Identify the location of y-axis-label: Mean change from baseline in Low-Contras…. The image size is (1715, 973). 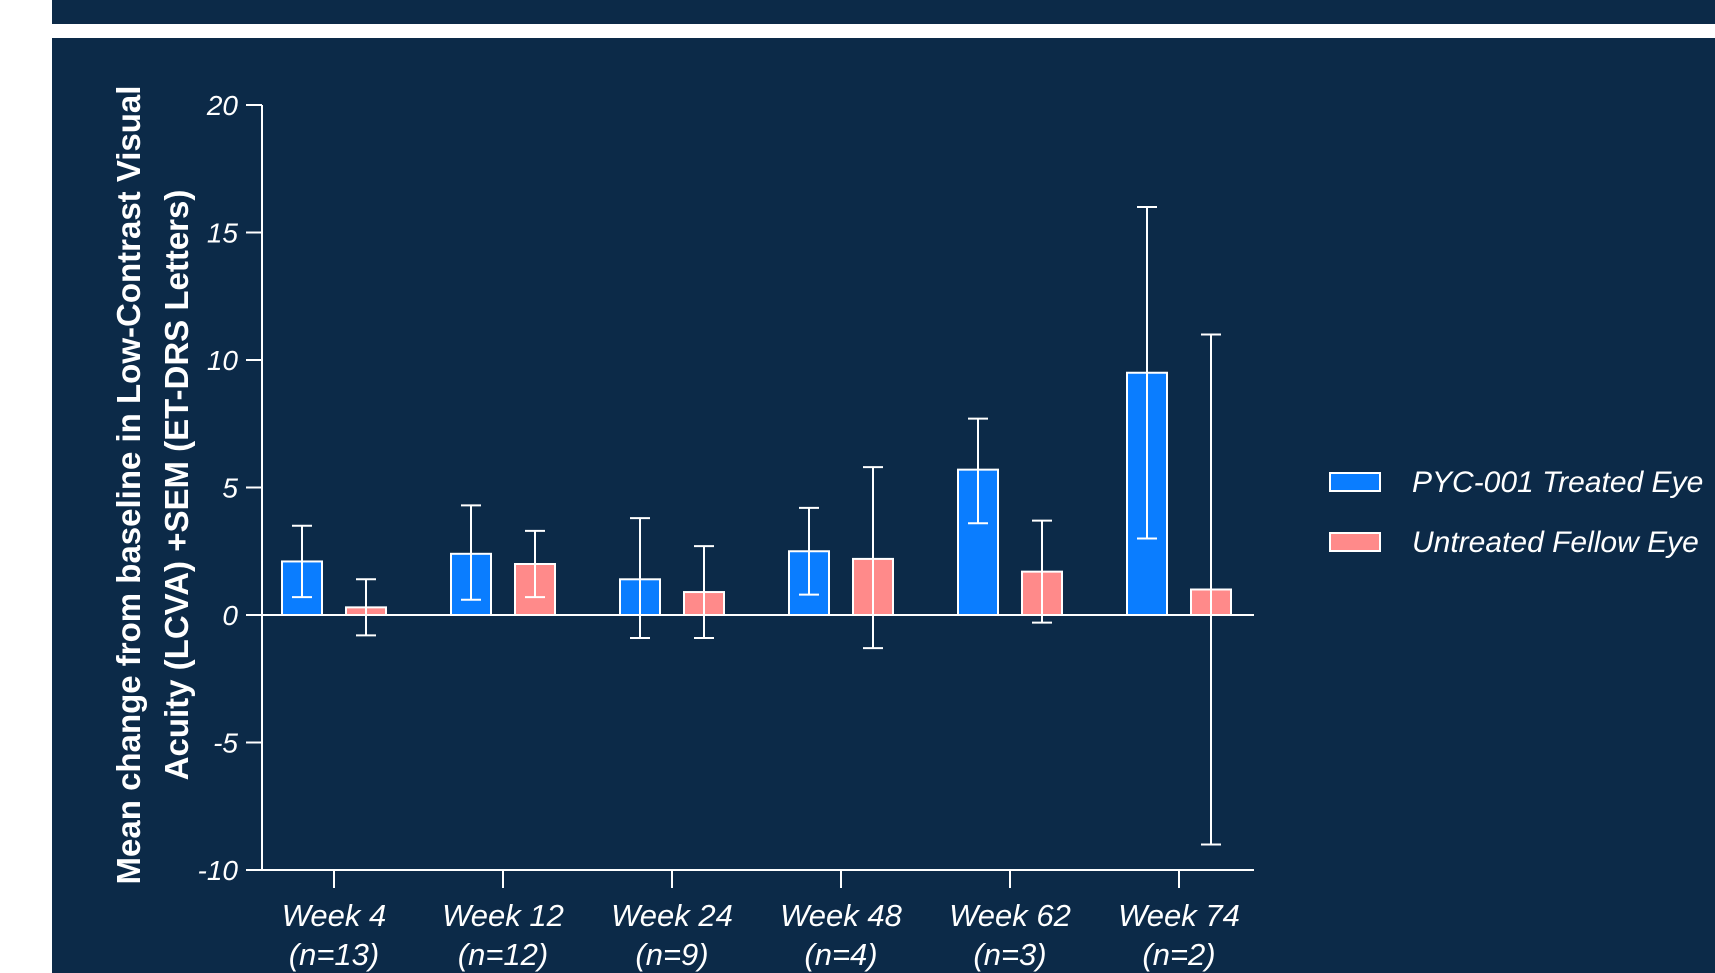
(152, 485).